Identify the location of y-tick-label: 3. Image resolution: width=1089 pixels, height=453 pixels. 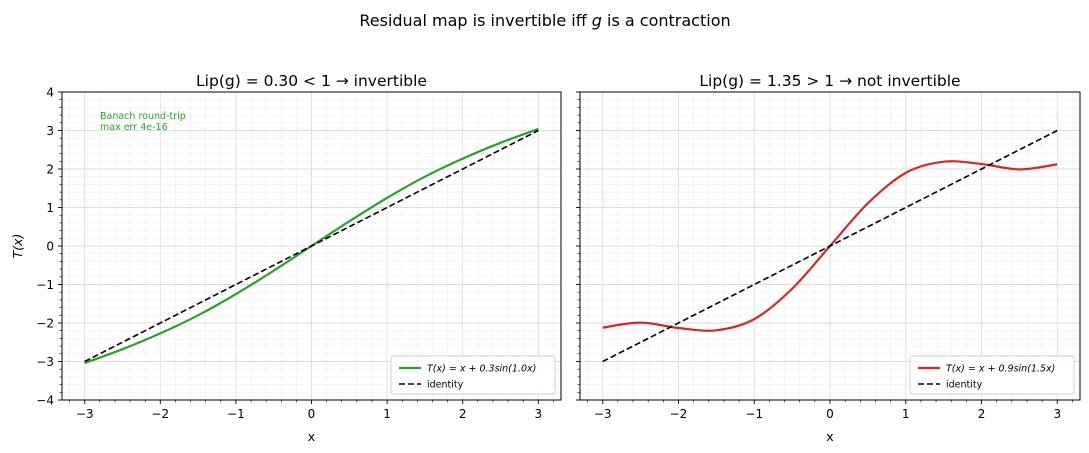
(50, 131).